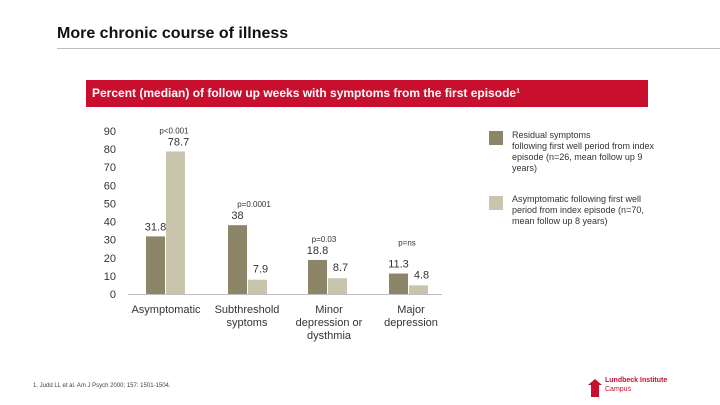 The height and width of the screenshot is (405, 720). I want to click on category-label-2-1: depression or, so click(329, 323).